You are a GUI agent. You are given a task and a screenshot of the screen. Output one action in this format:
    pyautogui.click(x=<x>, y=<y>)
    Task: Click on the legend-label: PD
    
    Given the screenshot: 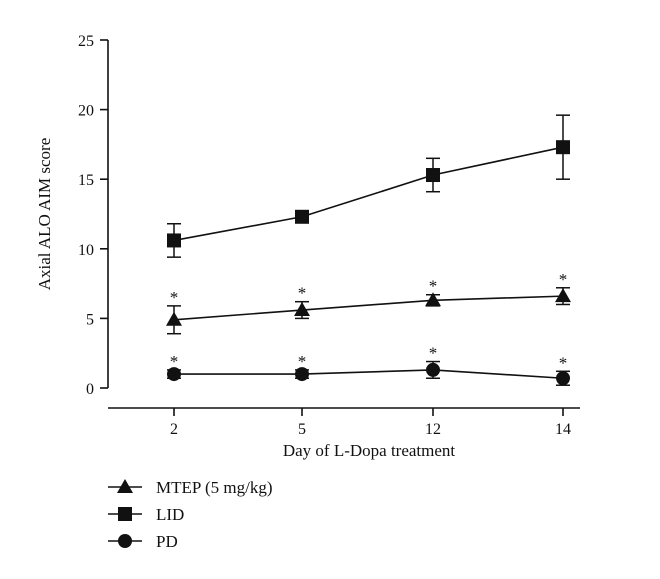 What is the action you would take?
    pyautogui.click(x=167, y=541)
    